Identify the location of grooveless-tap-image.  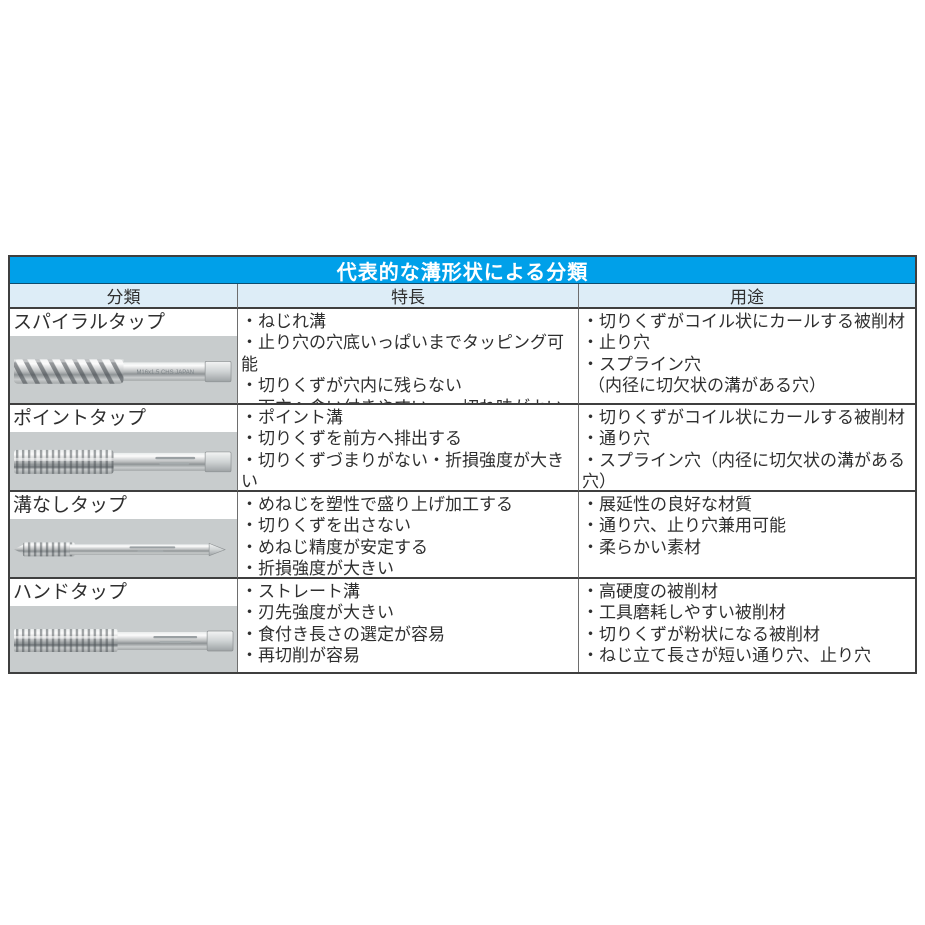
(119, 549).